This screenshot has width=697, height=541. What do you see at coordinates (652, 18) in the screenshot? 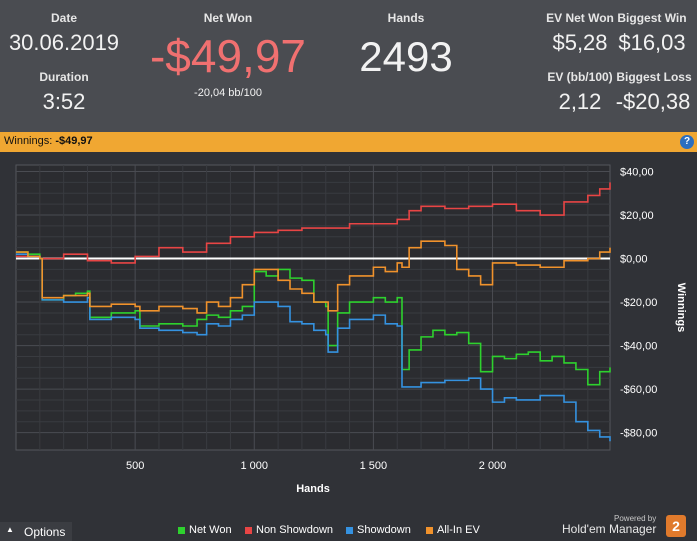
I see `biggest-win-label: Biggest Win` at bounding box center [652, 18].